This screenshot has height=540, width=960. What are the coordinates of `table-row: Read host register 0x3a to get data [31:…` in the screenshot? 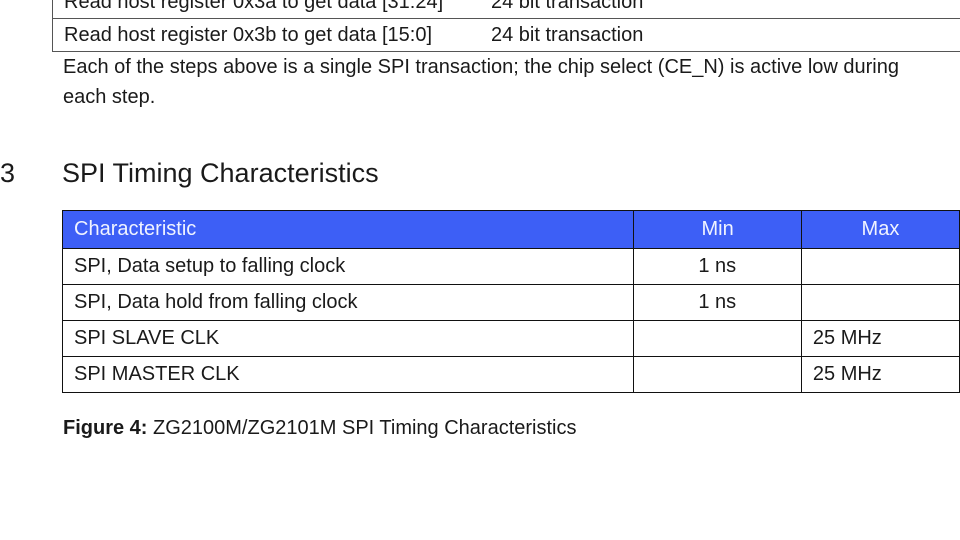 It's located at (506, 9).